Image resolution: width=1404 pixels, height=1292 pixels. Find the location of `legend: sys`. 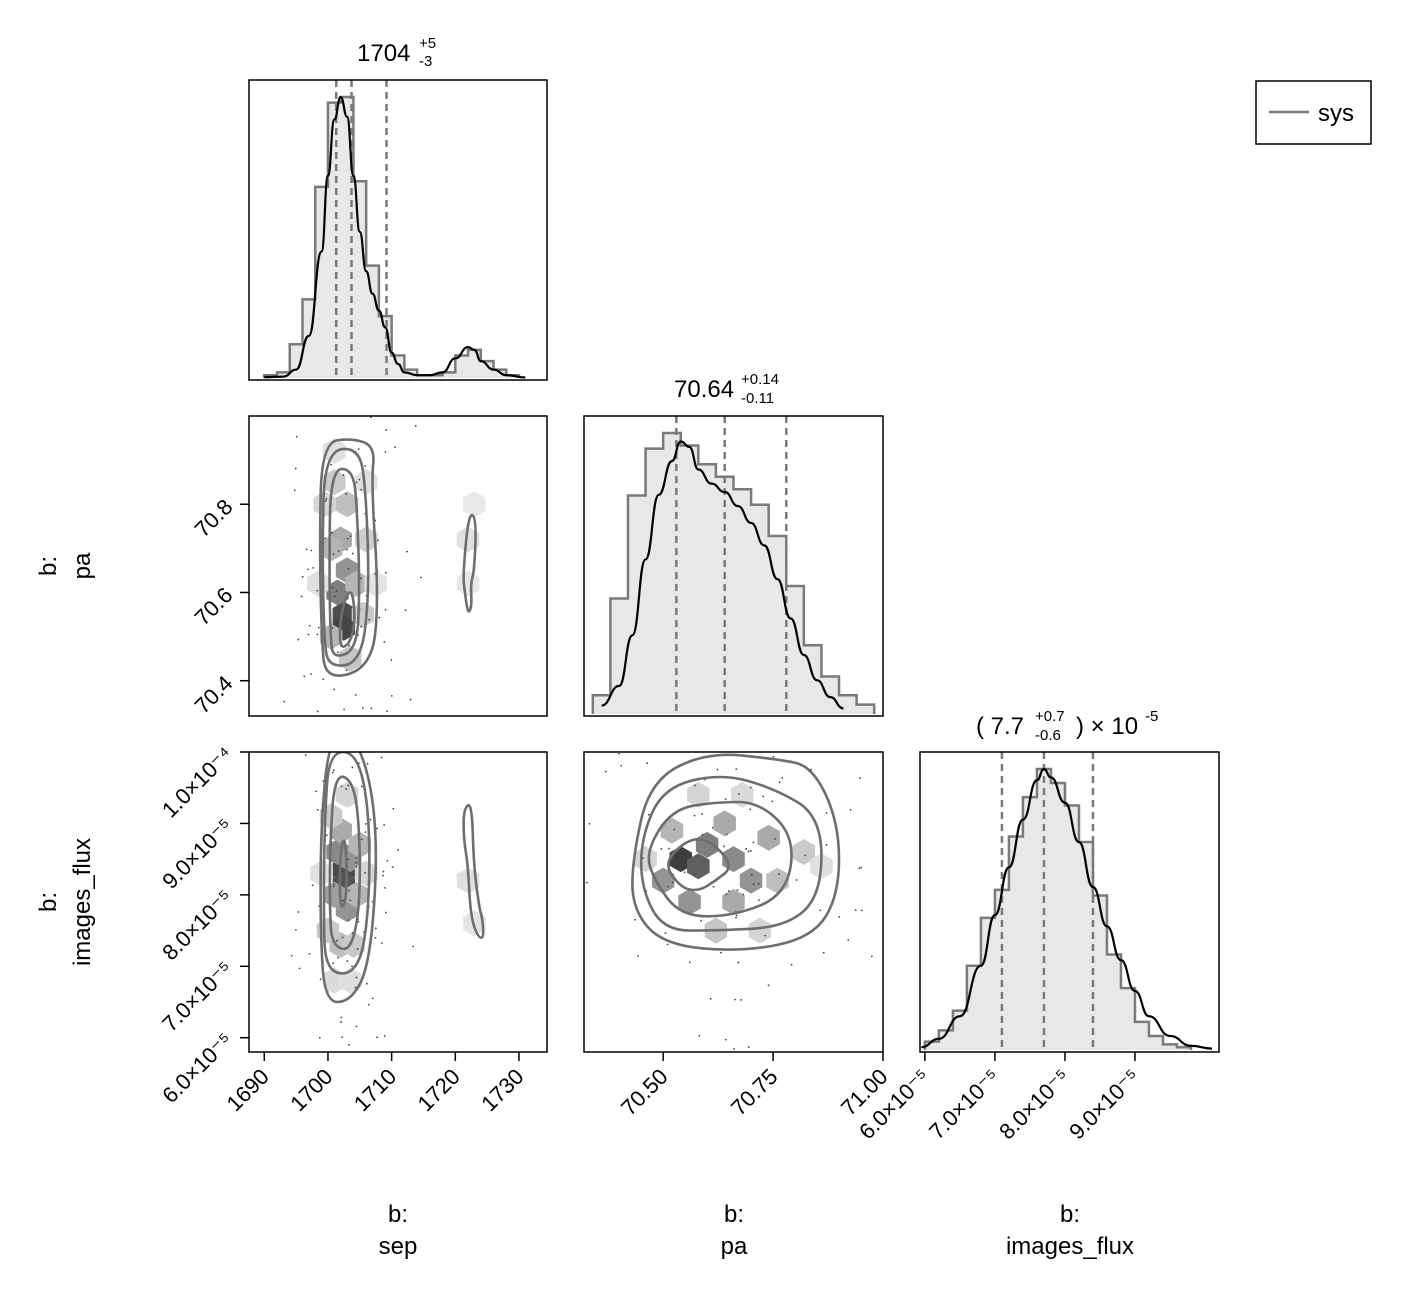

legend: sys is located at coordinates (1313, 112).